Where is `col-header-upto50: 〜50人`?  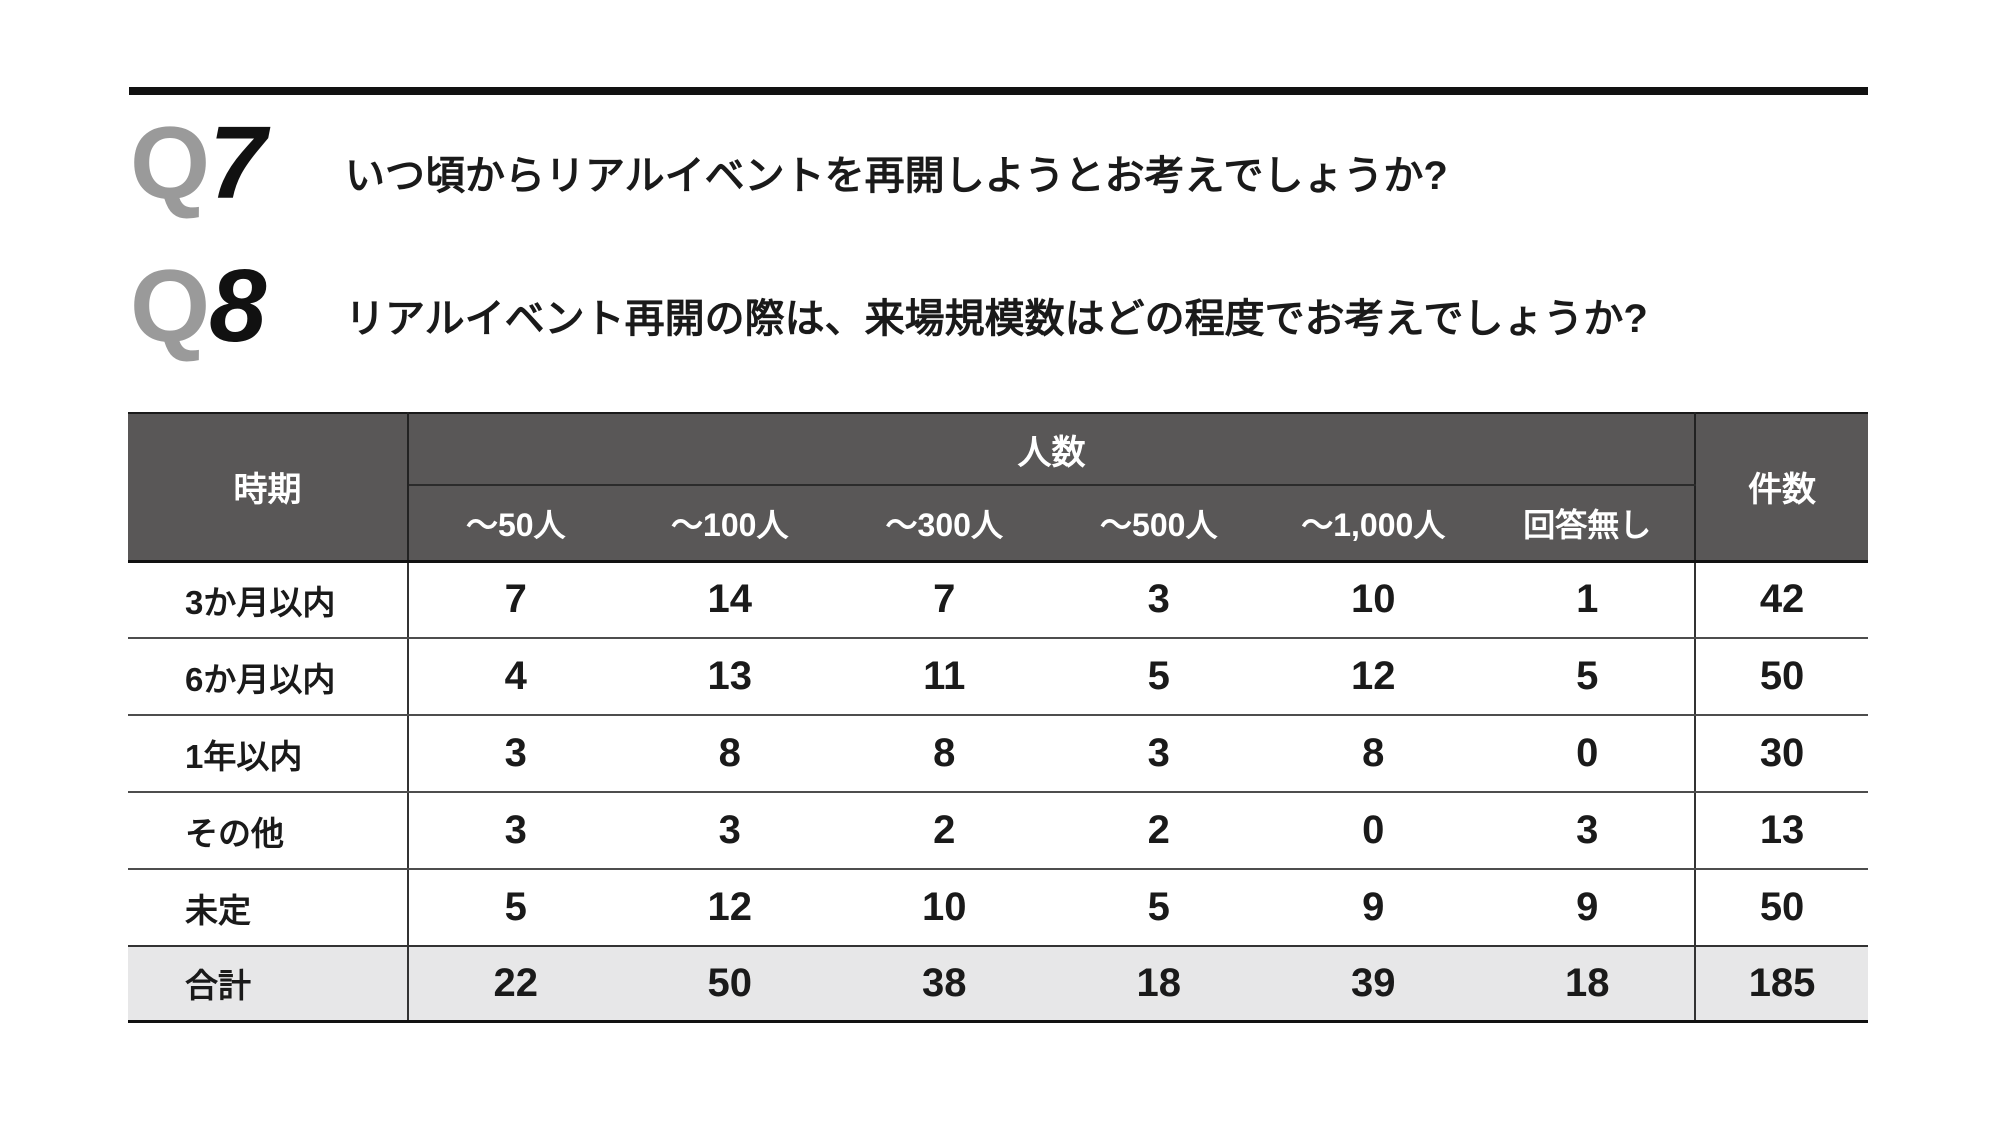 col-header-upto50: 〜50人 is located at coordinates (515, 524).